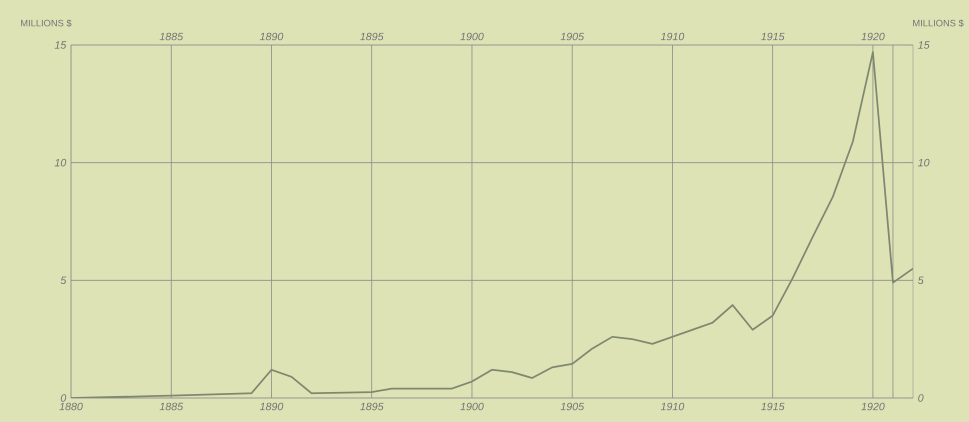  I want to click on x2-tick-label: 1900, so click(472, 36).